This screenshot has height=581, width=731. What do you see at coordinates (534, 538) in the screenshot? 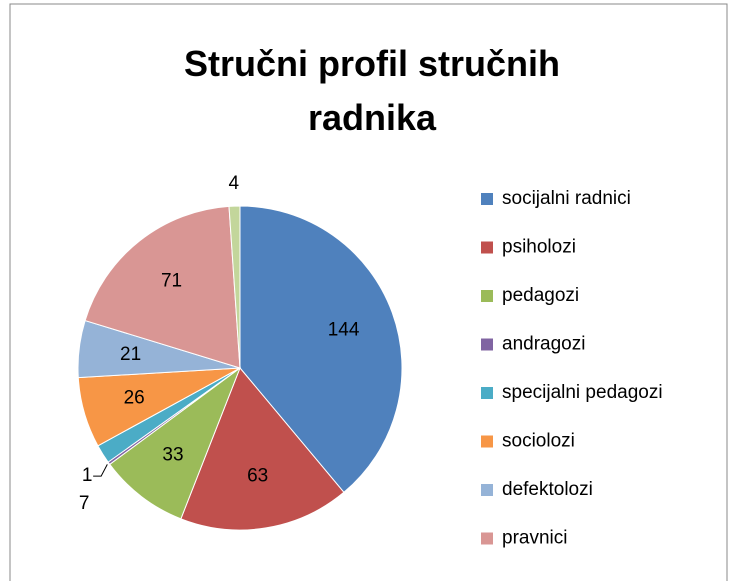
I see `legend-label: pravnici` at bounding box center [534, 538].